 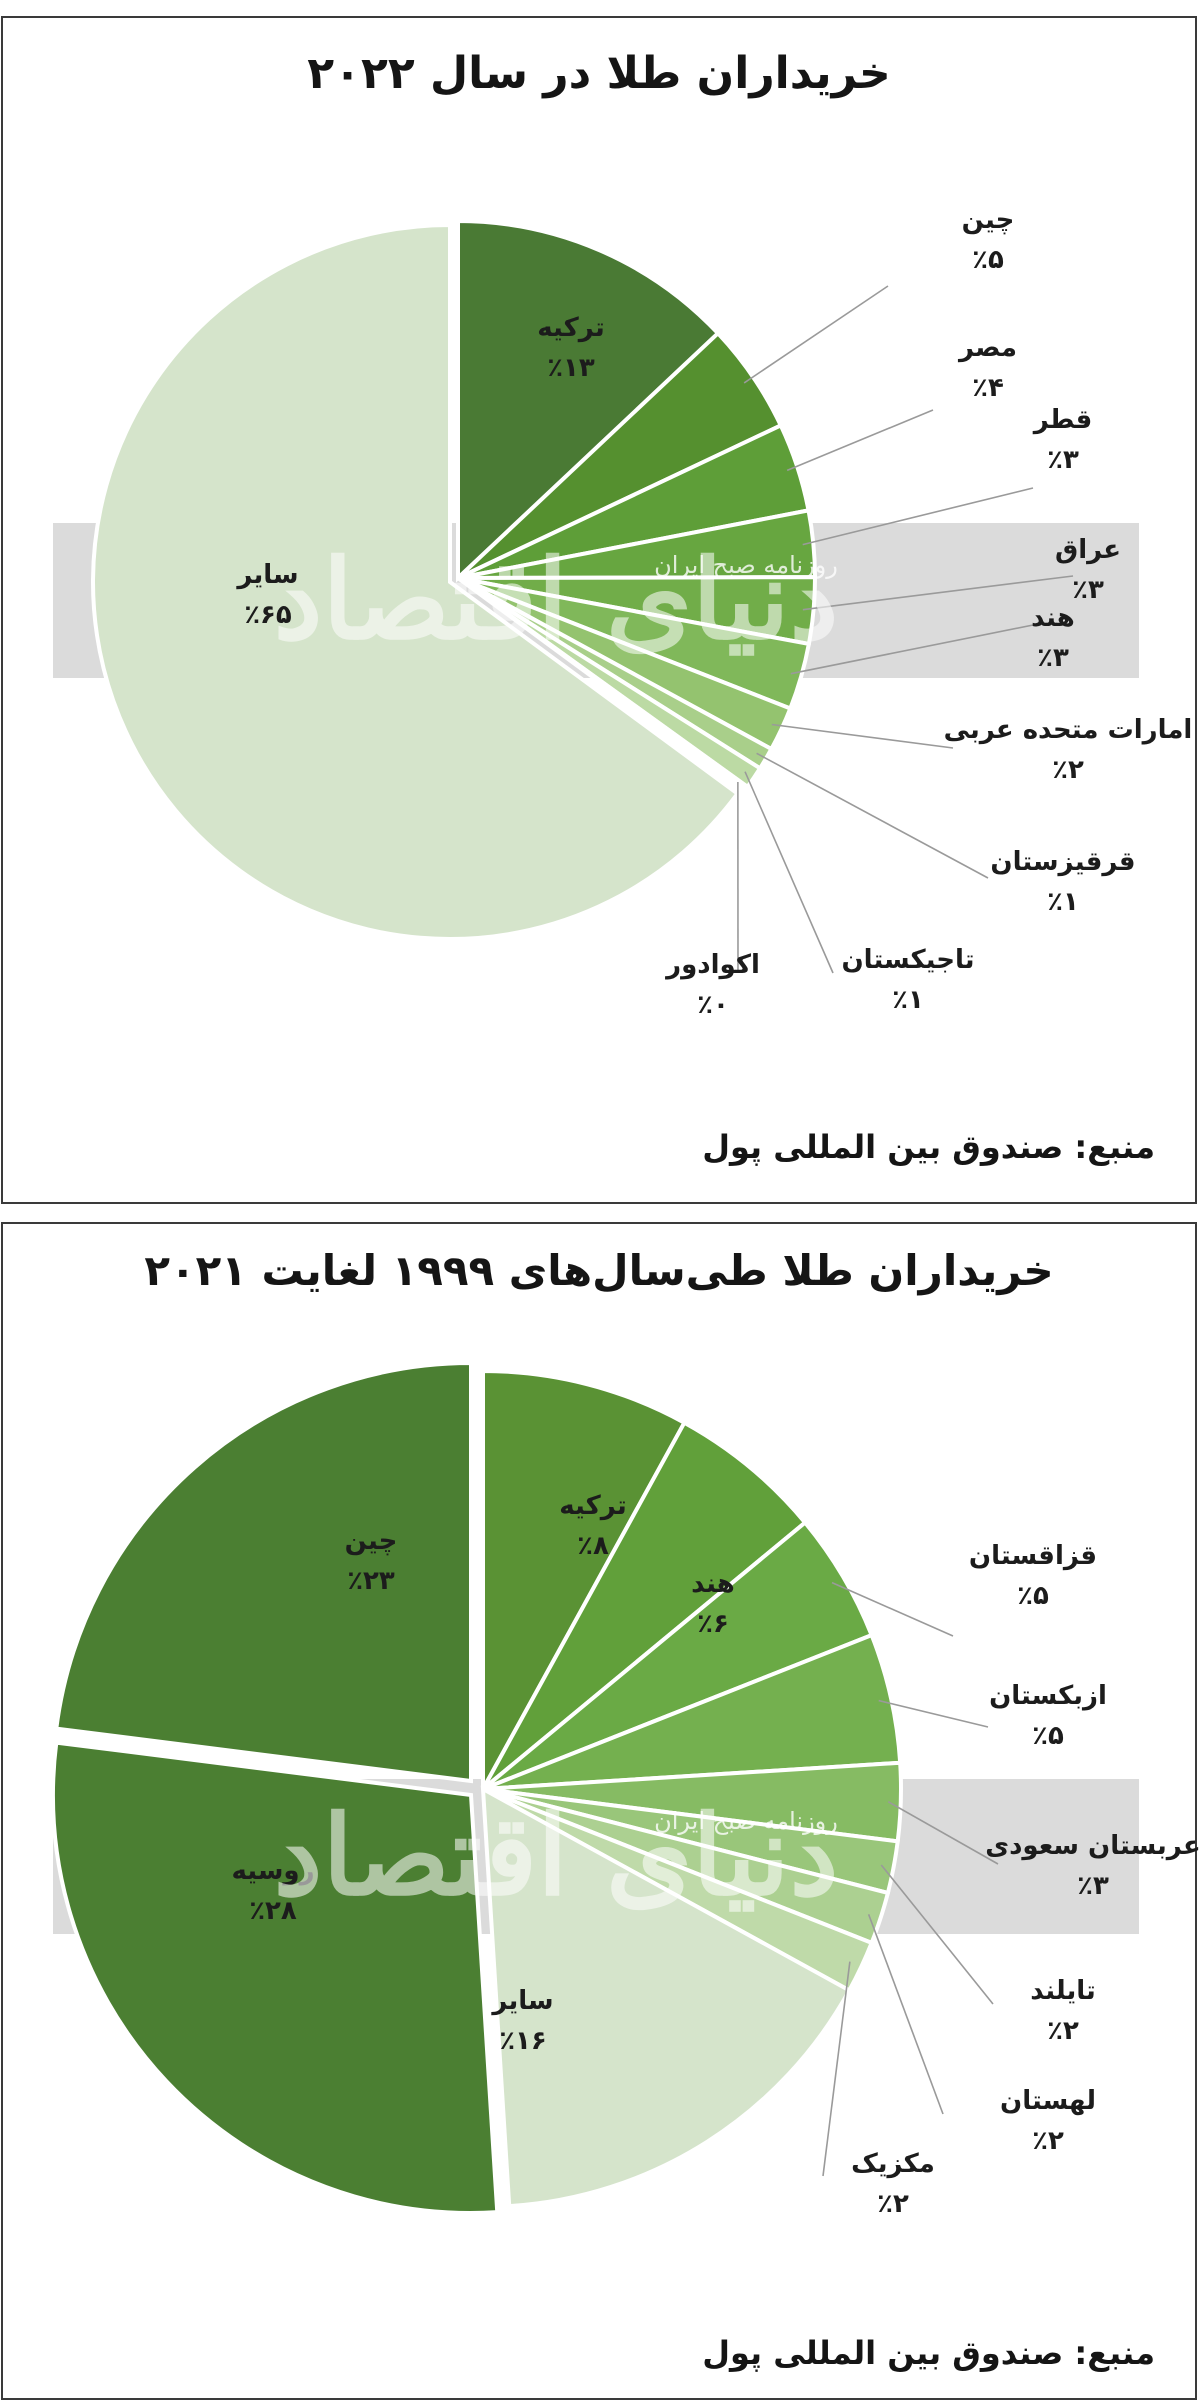 What do you see at coordinates (268, 615) in the screenshot?
I see `slice-value-label: ٪۶۵` at bounding box center [268, 615].